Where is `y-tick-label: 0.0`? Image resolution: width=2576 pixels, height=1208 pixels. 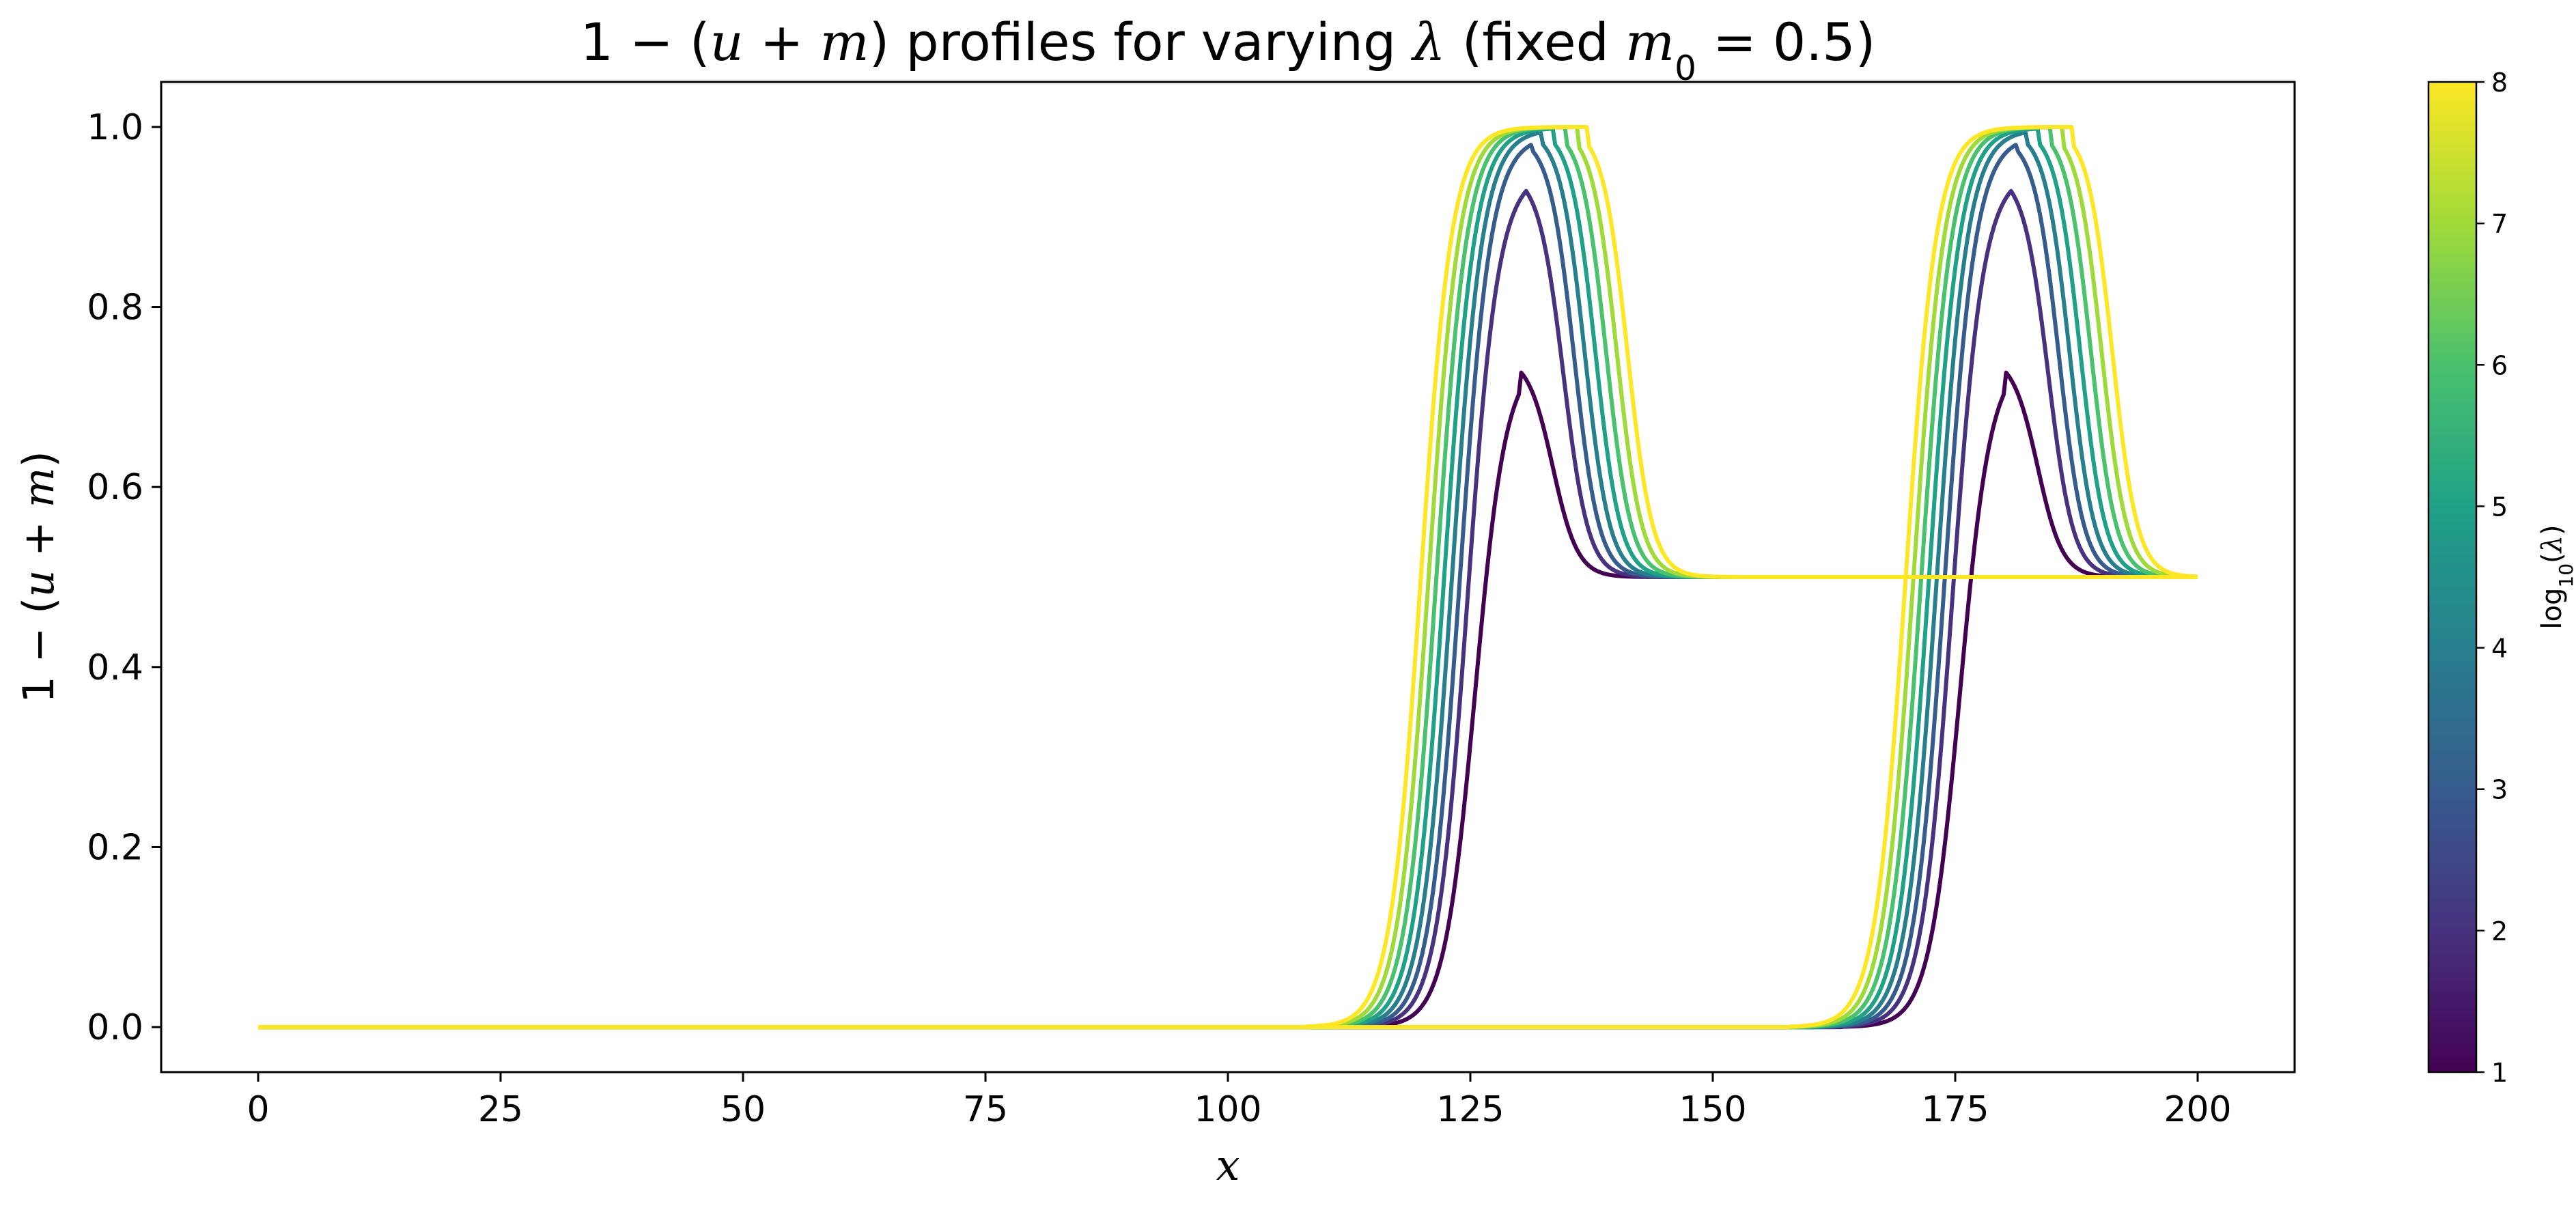
y-tick-label: 0.0 is located at coordinates (115, 1027).